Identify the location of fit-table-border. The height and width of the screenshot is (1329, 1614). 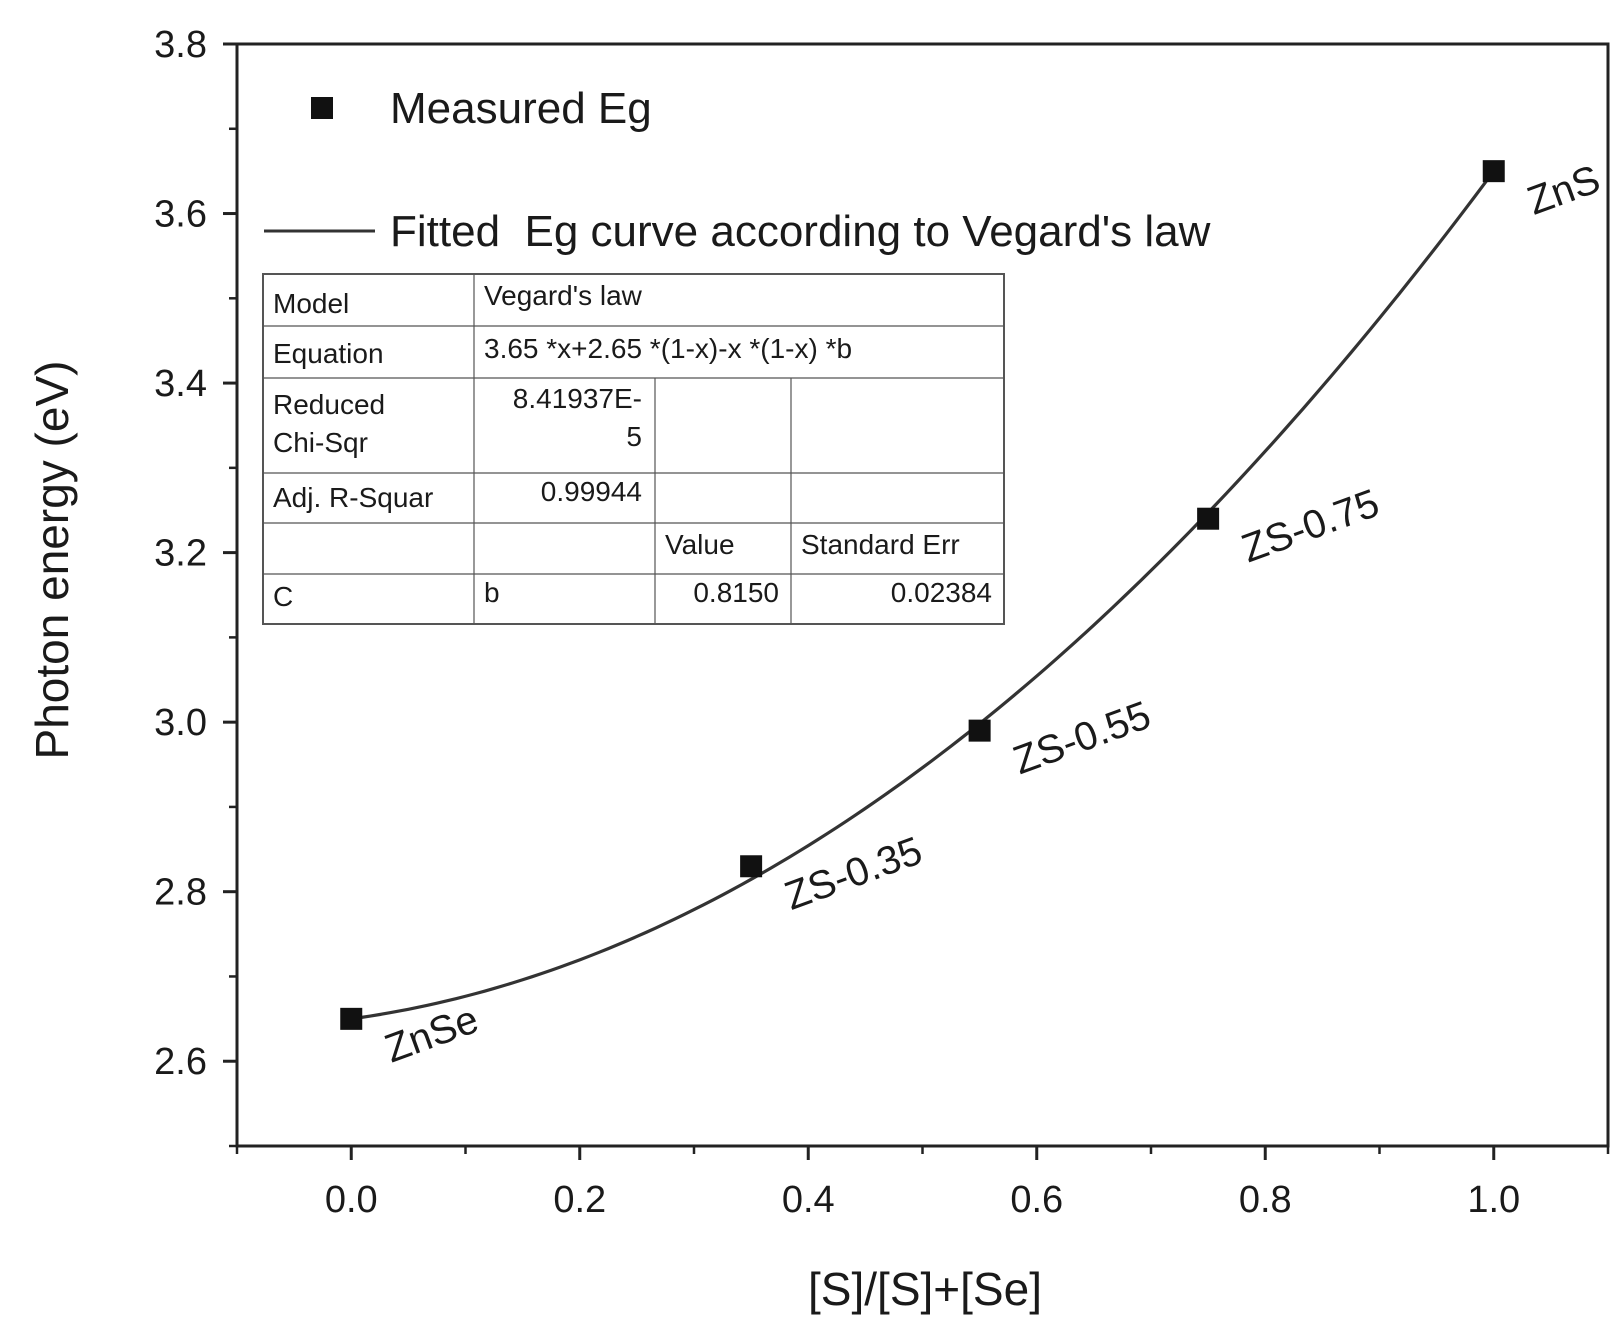
(633, 449).